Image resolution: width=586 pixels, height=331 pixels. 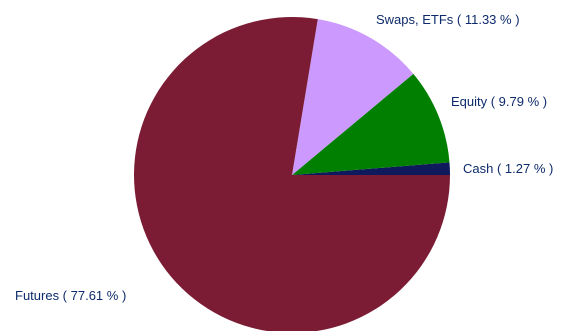 What do you see at coordinates (508, 168) in the screenshot?
I see `label-cash: Cash ( 1.27 % )` at bounding box center [508, 168].